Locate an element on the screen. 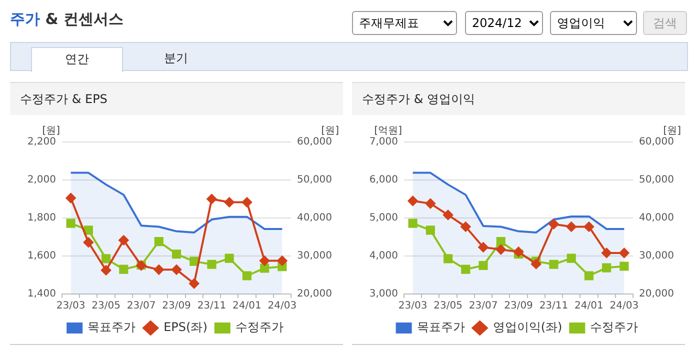  legend-label: 영업이익(좌) is located at coordinates (527, 327).